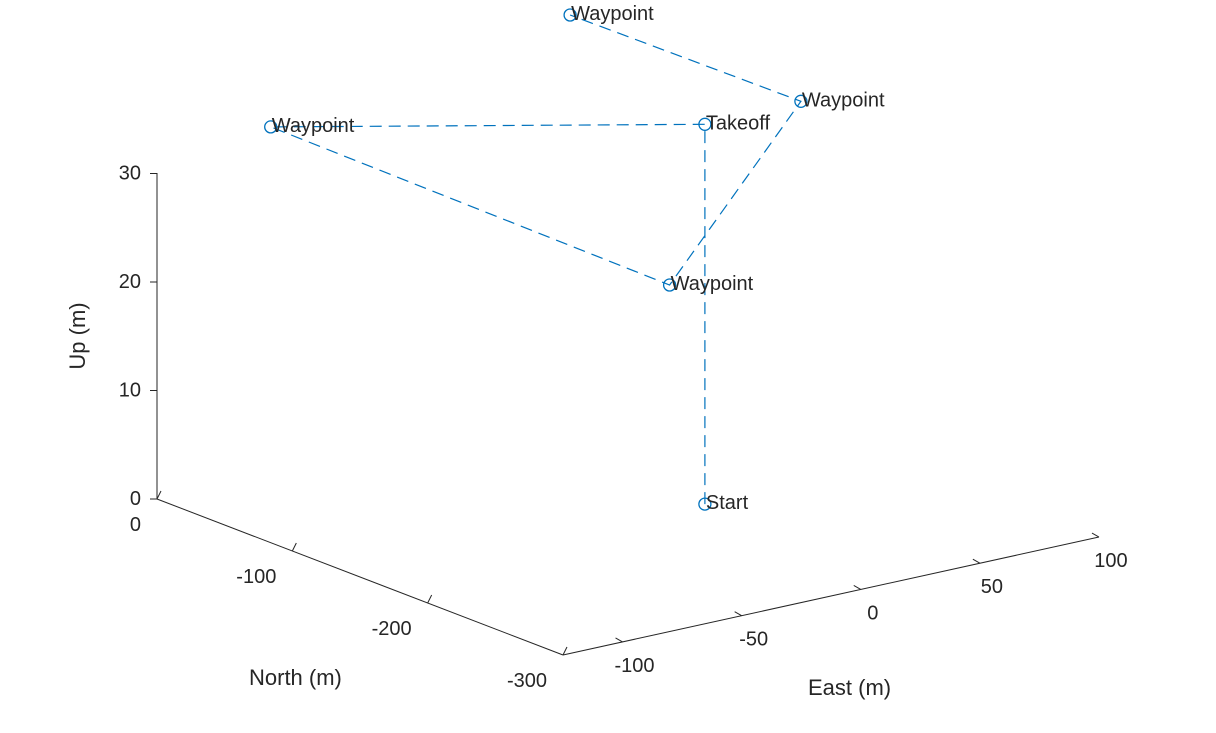 This screenshot has width=1216, height=733. I want to click on waypoint-label: Start, so click(727, 503).